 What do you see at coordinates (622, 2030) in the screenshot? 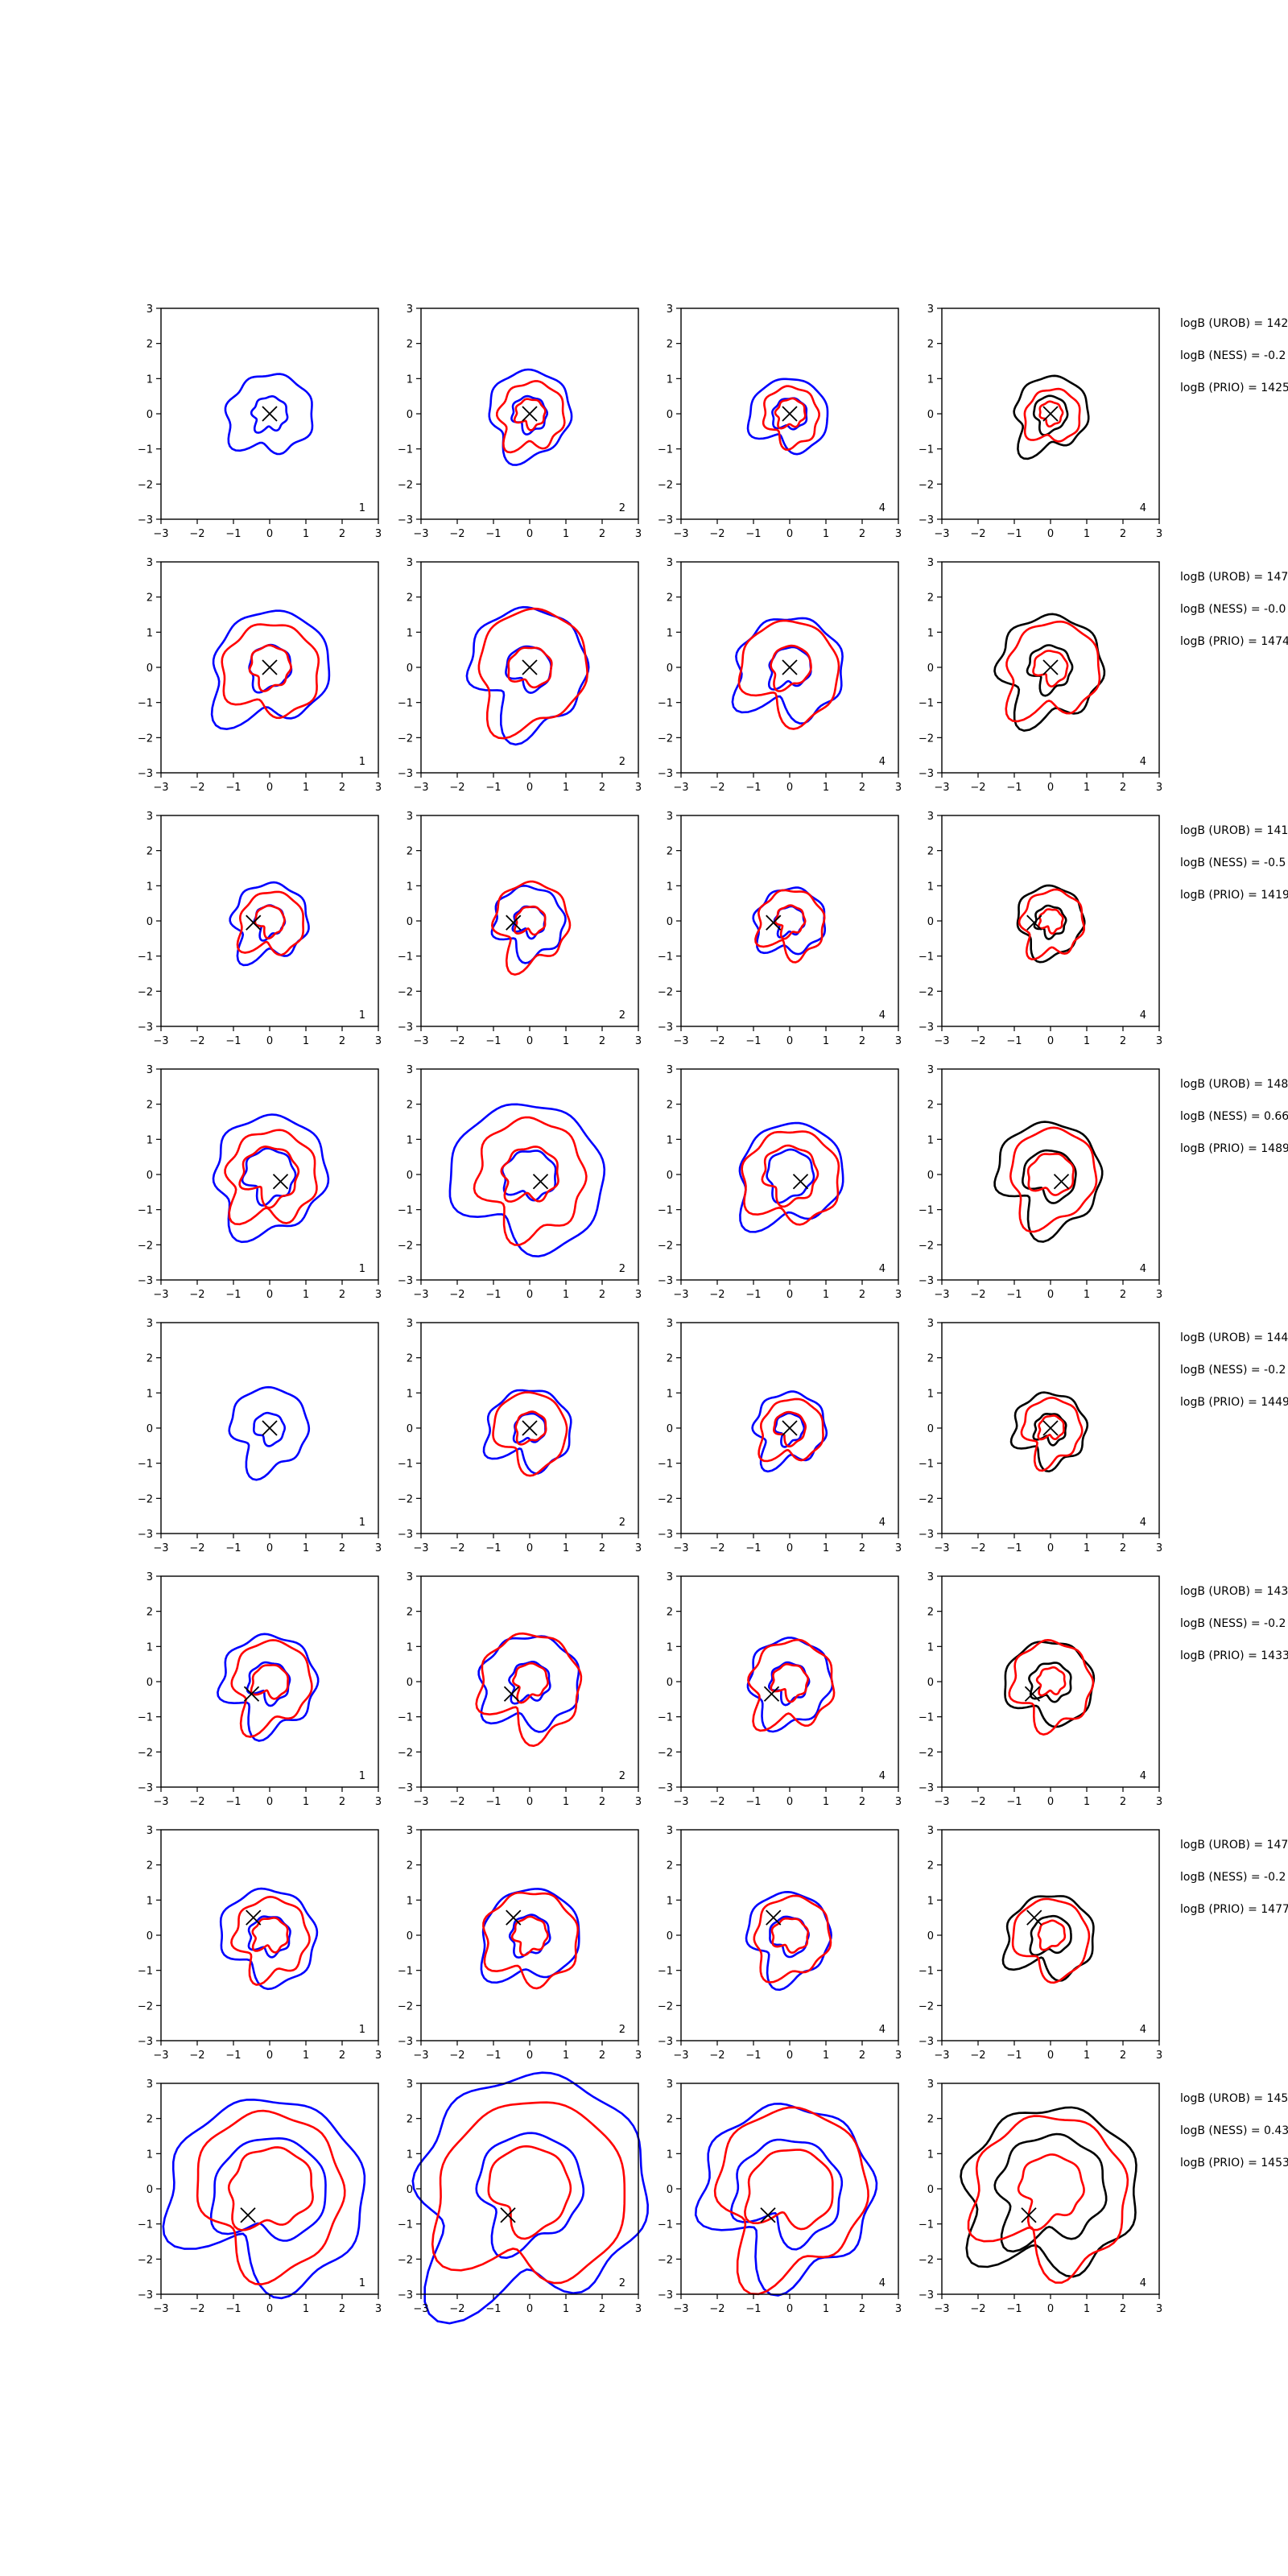
I see `panel-label: 2` at bounding box center [622, 2030].